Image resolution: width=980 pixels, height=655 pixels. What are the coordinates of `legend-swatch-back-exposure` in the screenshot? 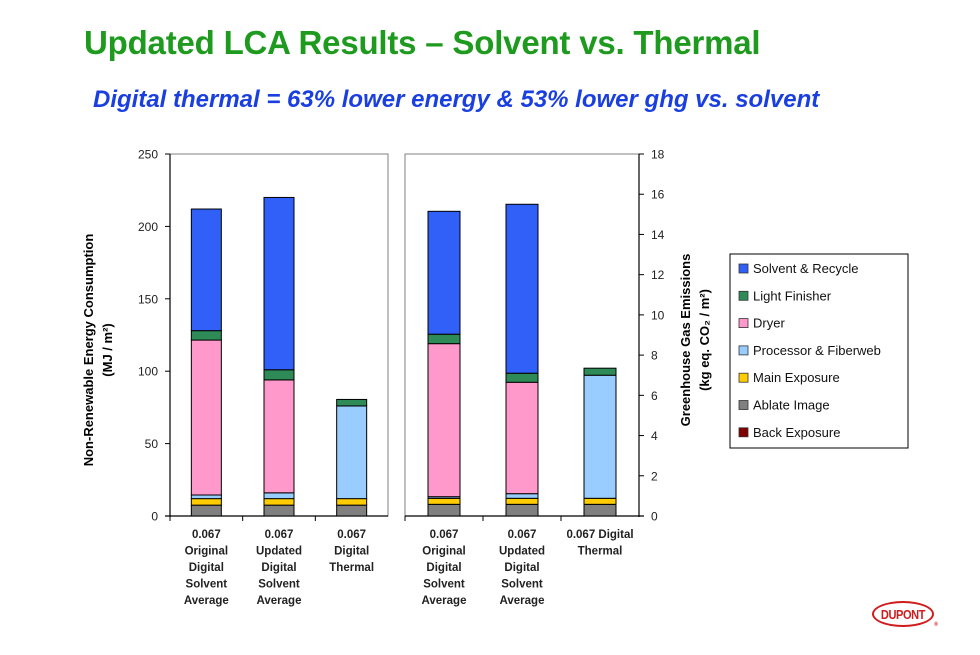 It's located at (743, 432).